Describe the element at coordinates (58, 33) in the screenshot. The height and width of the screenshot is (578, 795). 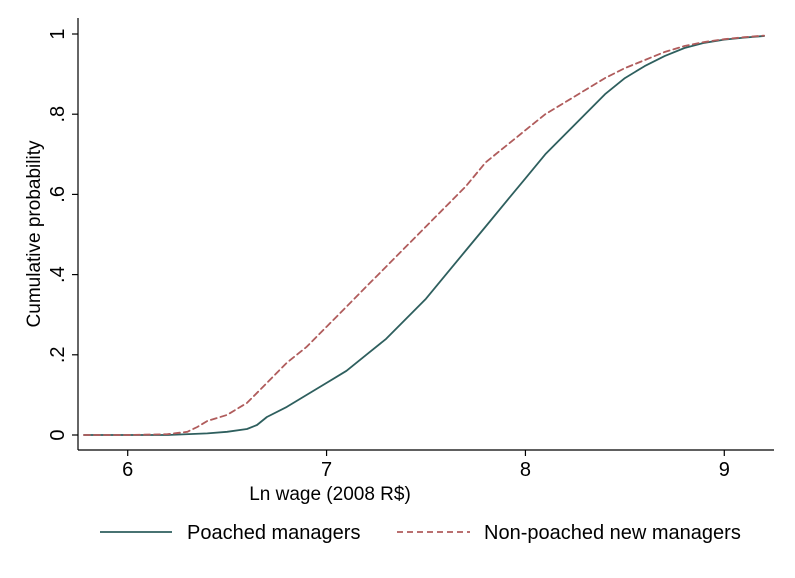
I see `y-tick-label: 1` at that location.